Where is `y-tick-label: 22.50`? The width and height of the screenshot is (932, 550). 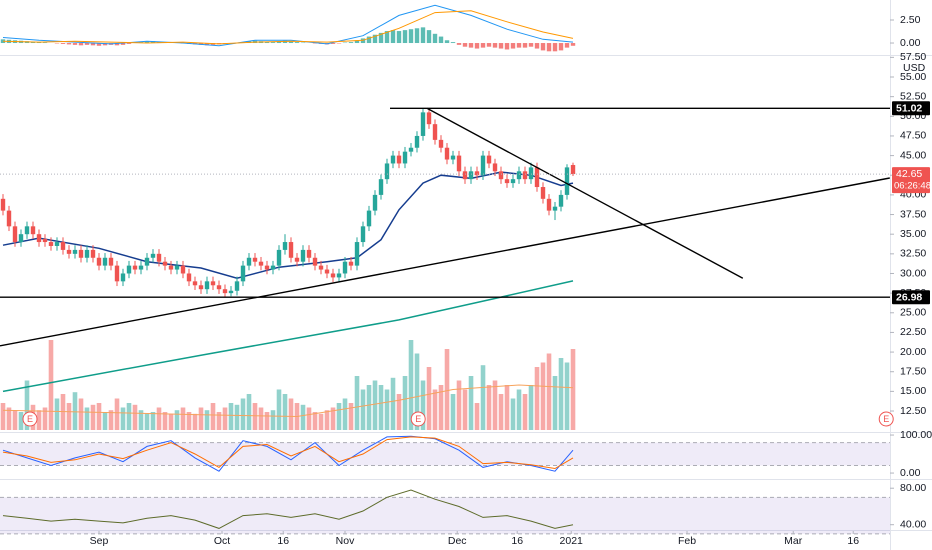
y-tick-label: 22.50 is located at coordinates (913, 332).